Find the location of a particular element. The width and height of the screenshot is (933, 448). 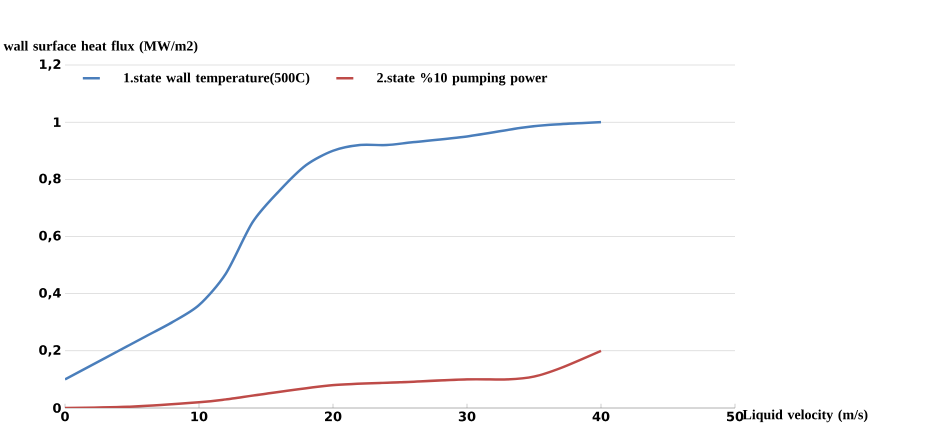

line-series is located at coordinates (333, 379).